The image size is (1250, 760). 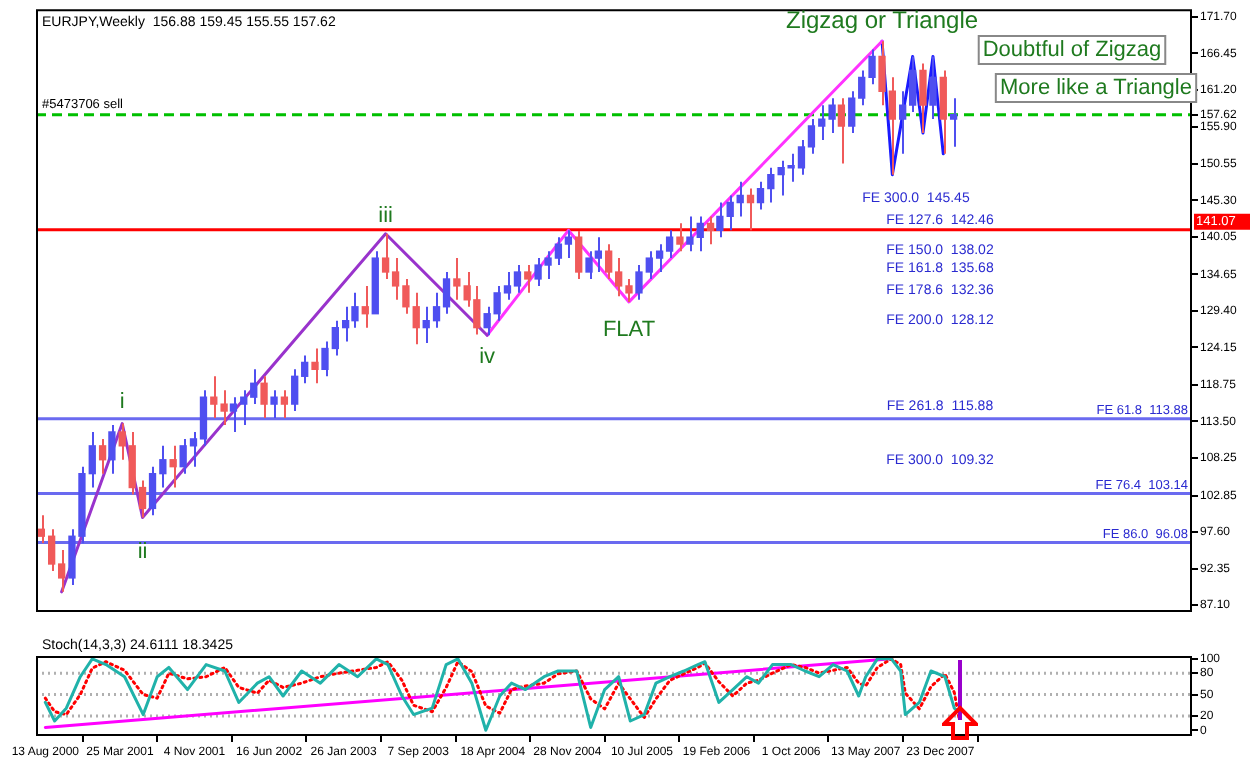 I want to click on annotation: Doubtful of Zigzag, so click(x=1072, y=50).